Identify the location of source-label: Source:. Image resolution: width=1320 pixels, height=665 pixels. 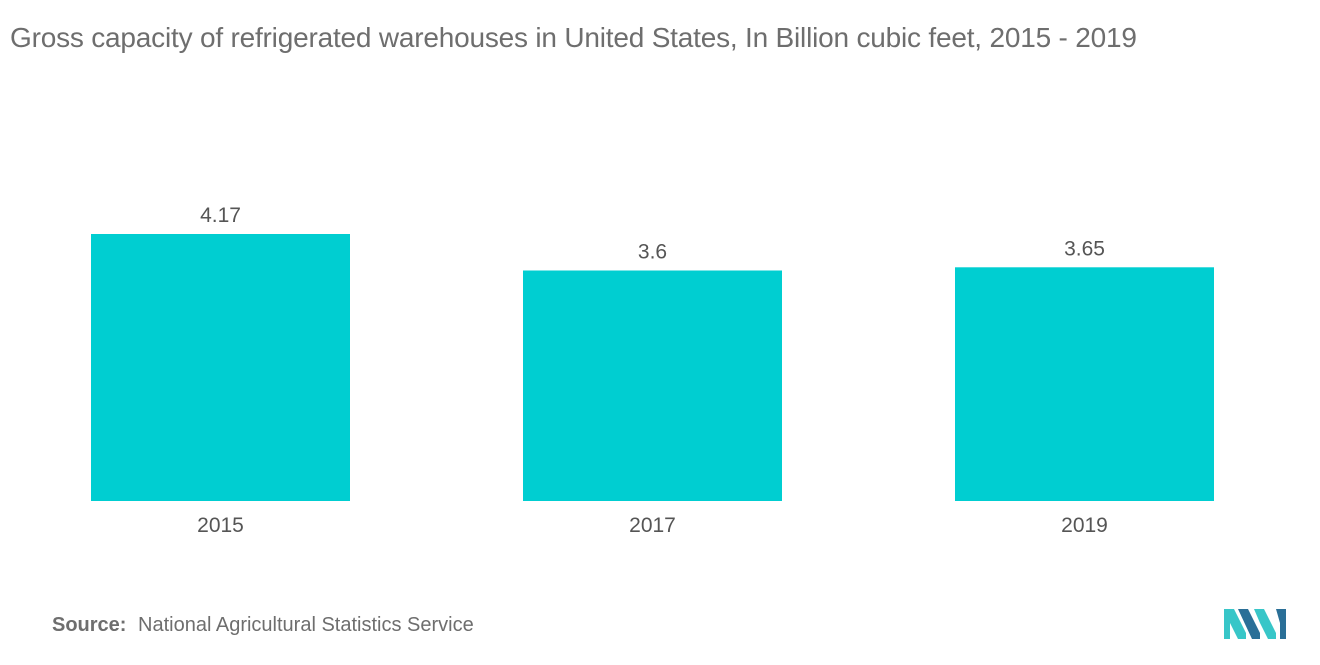
(89, 625).